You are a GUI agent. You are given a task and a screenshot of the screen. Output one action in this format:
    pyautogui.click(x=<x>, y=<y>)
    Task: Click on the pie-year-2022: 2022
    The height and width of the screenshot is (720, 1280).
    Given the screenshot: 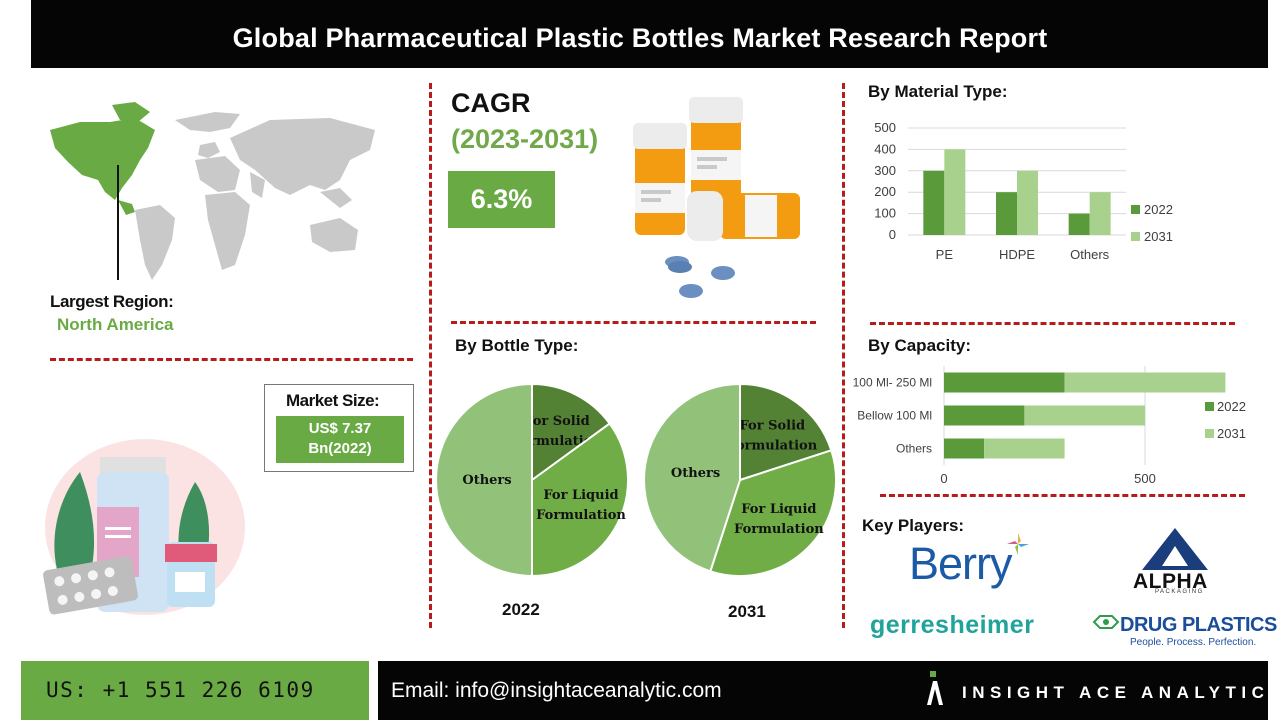 What is the action you would take?
    pyautogui.click(x=521, y=609)
    